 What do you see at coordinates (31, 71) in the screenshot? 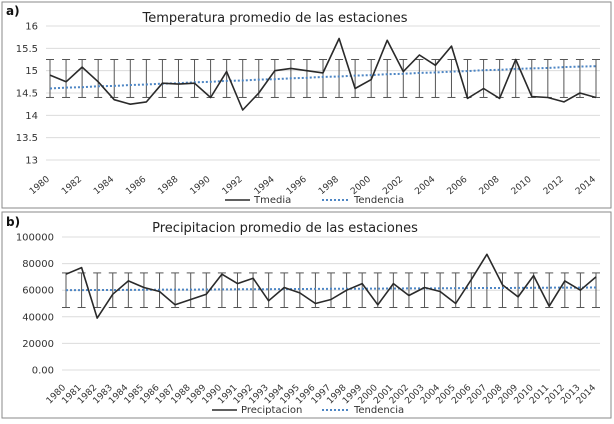
I see `a-y-tick-label: 15` at bounding box center [31, 71].